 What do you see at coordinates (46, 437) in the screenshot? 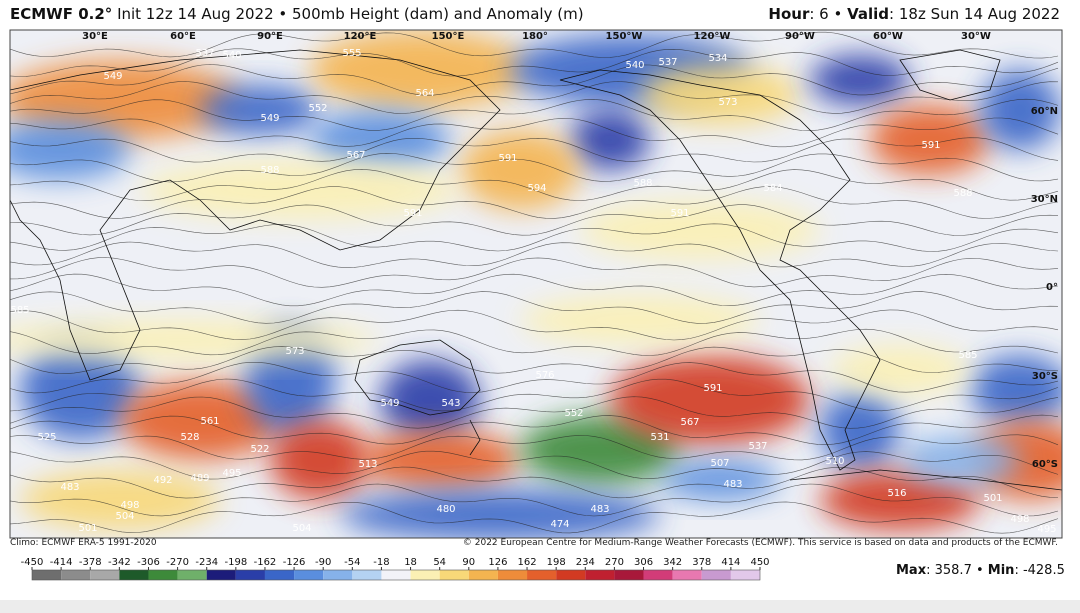
I see `contour-label: 525` at bounding box center [46, 437].